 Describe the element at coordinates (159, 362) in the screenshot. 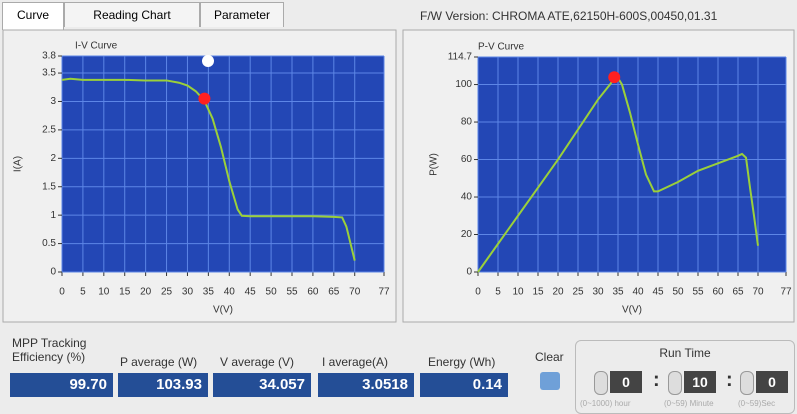

I see `readout-label: P average (W)` at that location.